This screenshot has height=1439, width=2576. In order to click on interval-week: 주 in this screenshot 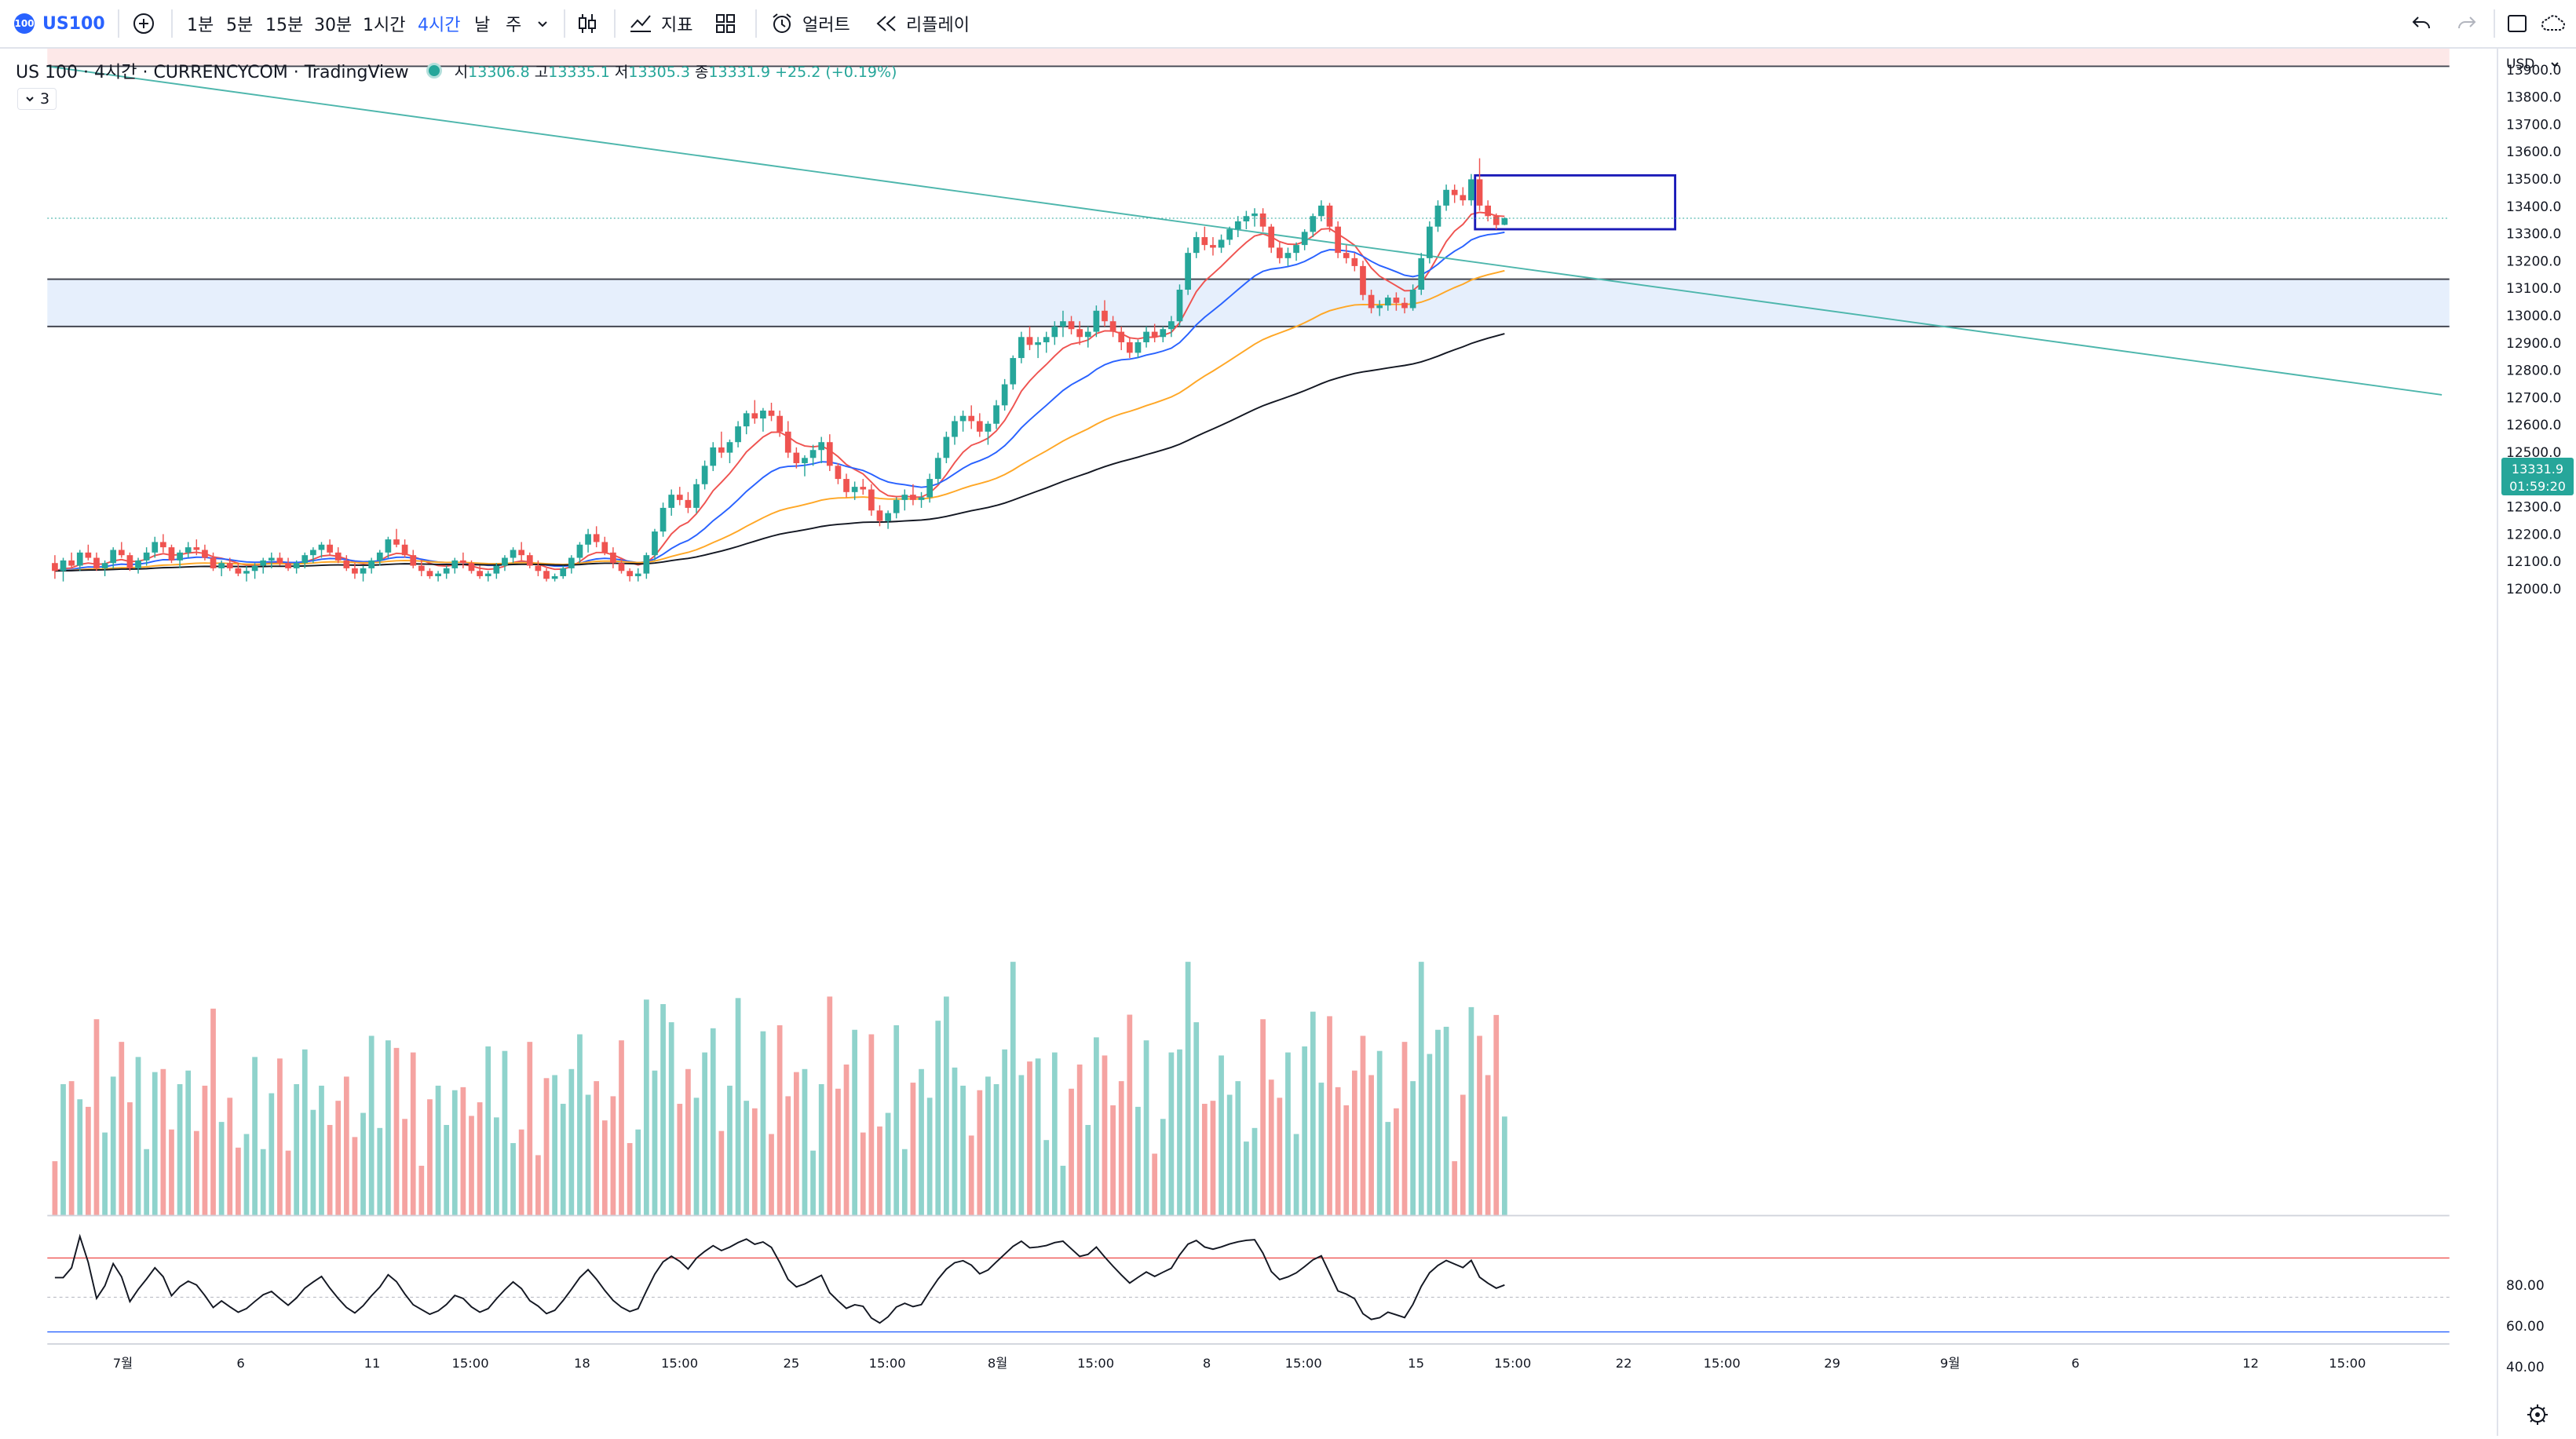, I will do `click(514, 25)`.